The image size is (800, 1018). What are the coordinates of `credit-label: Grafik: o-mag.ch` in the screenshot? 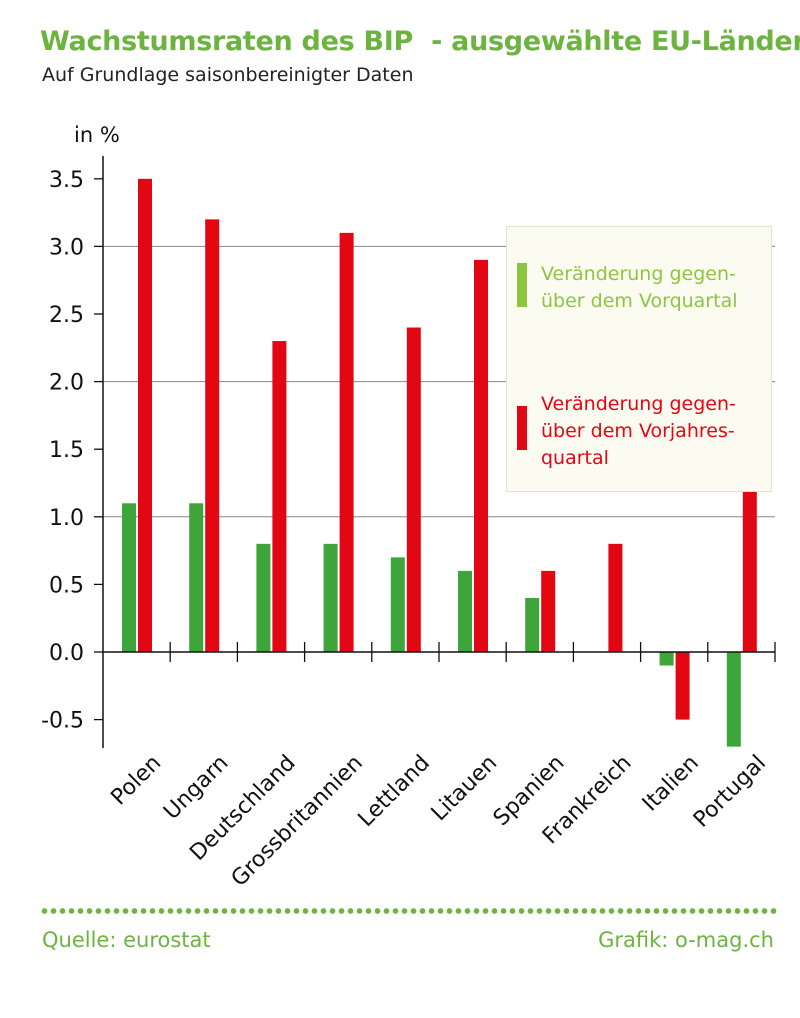 It's located at (686, 940).